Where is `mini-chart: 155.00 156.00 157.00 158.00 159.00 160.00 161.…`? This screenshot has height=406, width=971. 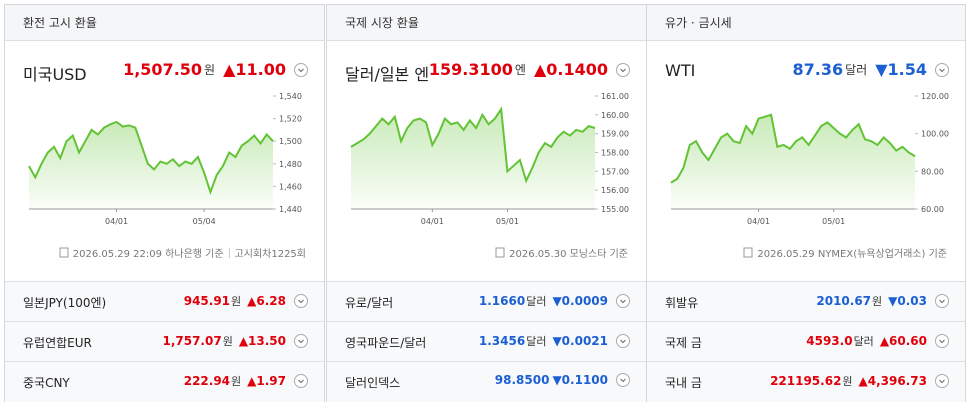
mini-chart: 155.00 156.00 157.00 158.00 159.00 160.00 161.… is located at coordinates (489, 159).